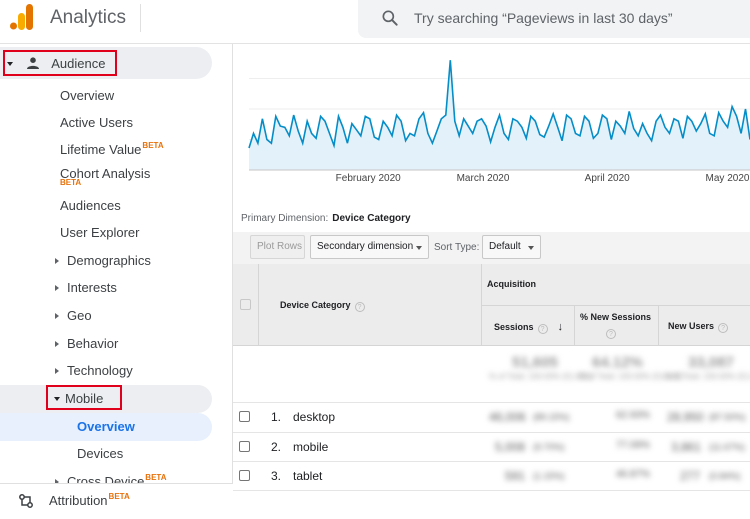 The height and width of the screenshot is (519, 750). I want to click on row-new-sessions: 46.87%, so click(633, 474).